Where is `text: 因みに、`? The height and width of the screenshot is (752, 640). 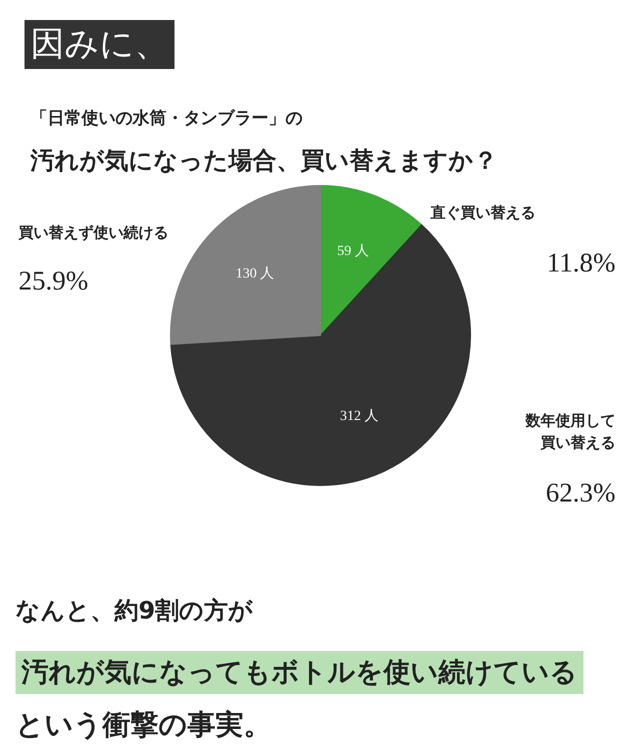 text: 因みに、 is located at coordinates (99, 44).